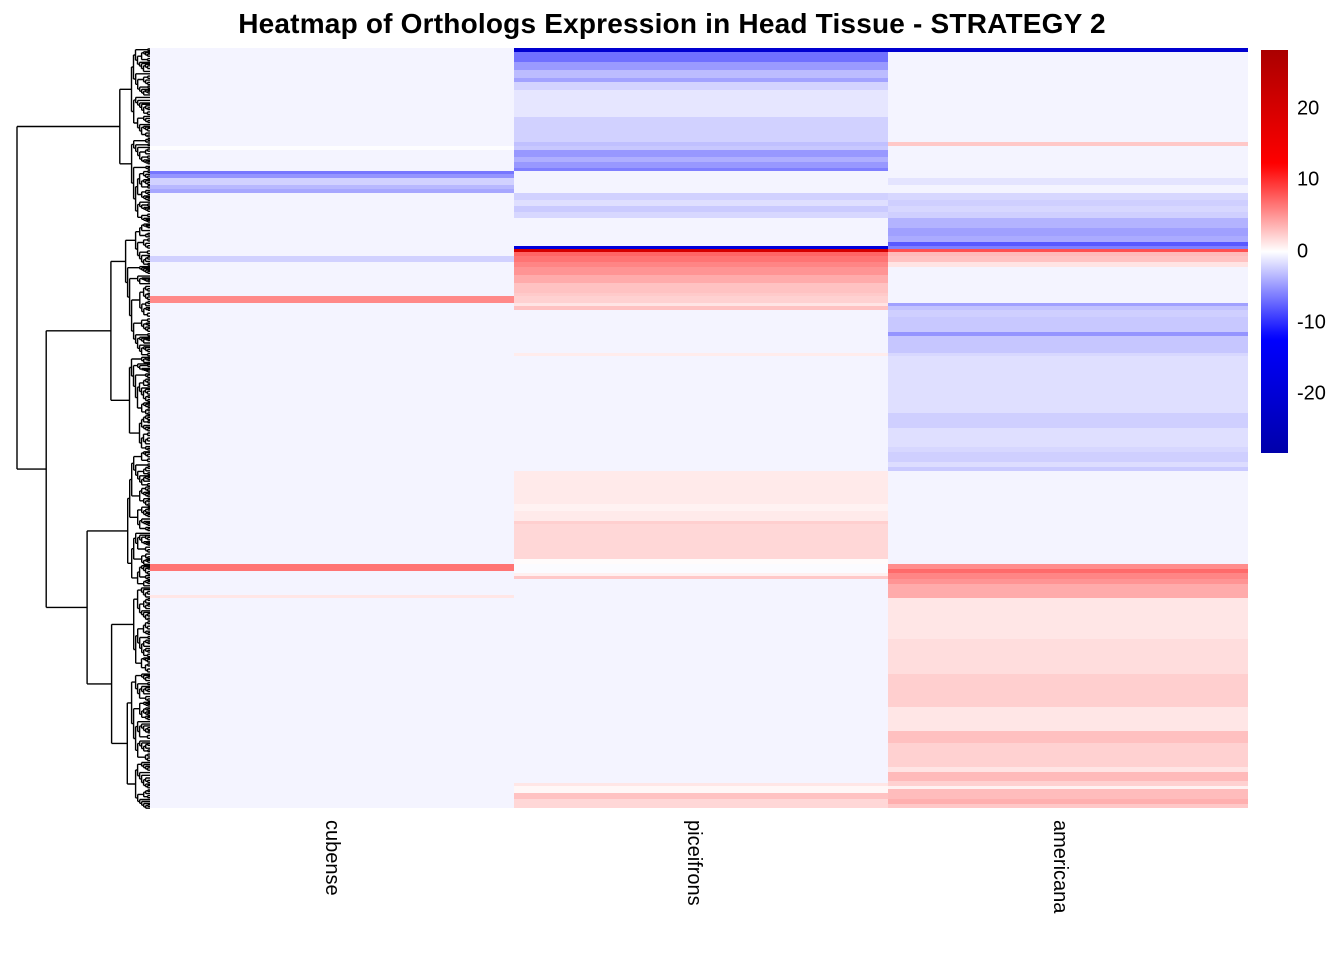 The image size is (1344, 960). What do you see at coordinates (1308, 108) in the screenshot?
I see `colorbar-tick-label: 20` at bounding box center [1308, 108].